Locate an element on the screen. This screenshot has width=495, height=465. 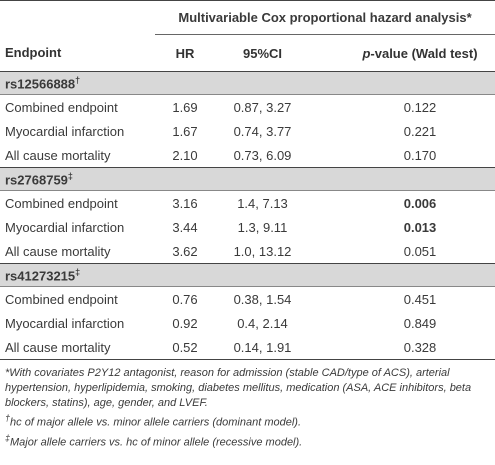
cell: 0.73, 6.09 is located at coordinates (262, 155).